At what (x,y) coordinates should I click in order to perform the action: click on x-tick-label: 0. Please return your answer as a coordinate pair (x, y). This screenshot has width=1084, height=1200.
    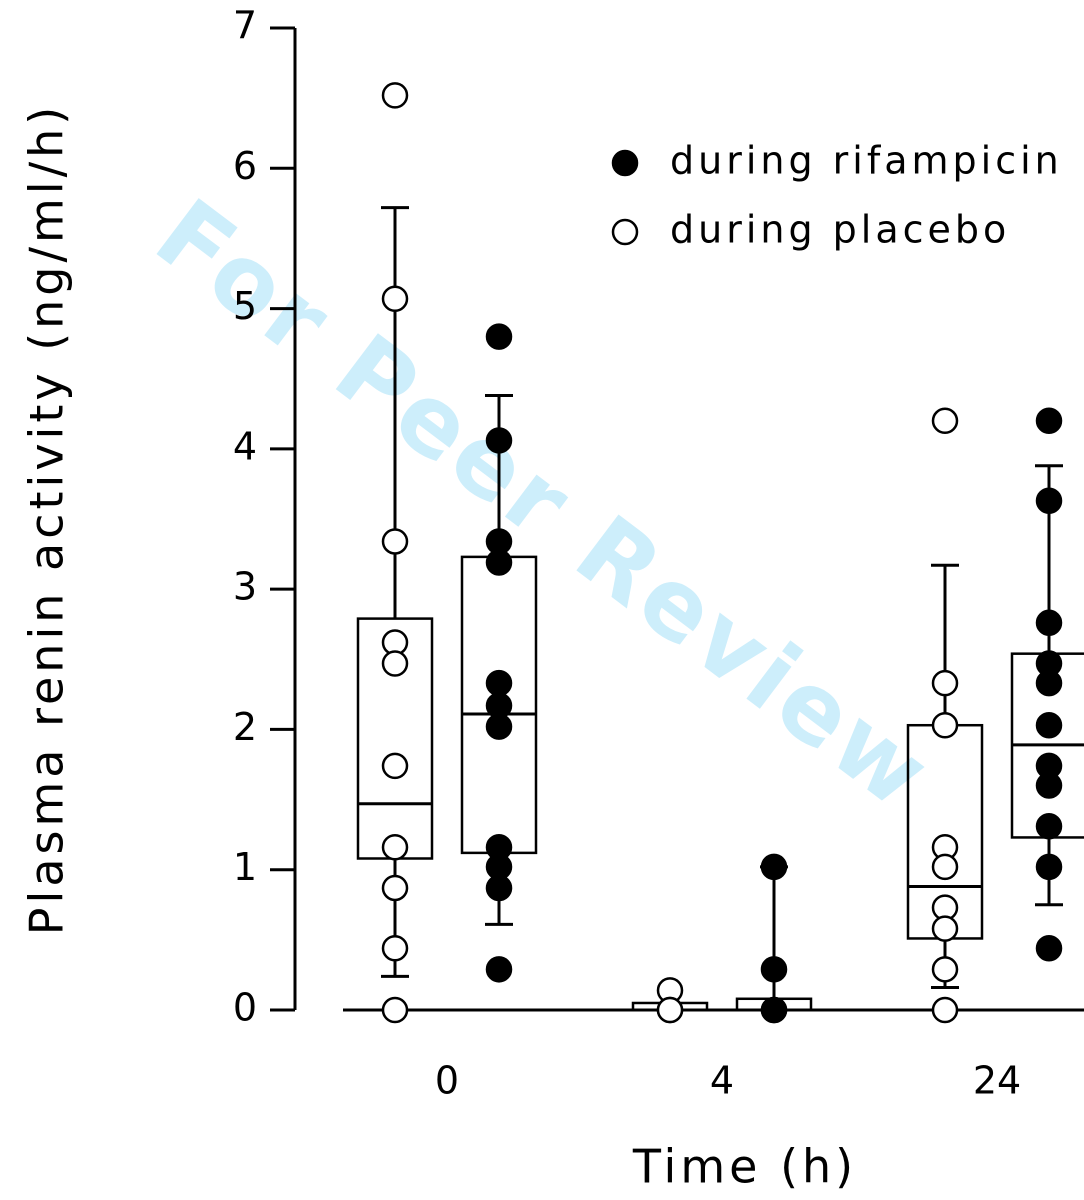
    Looking at the image, I should click on (447, 1081).